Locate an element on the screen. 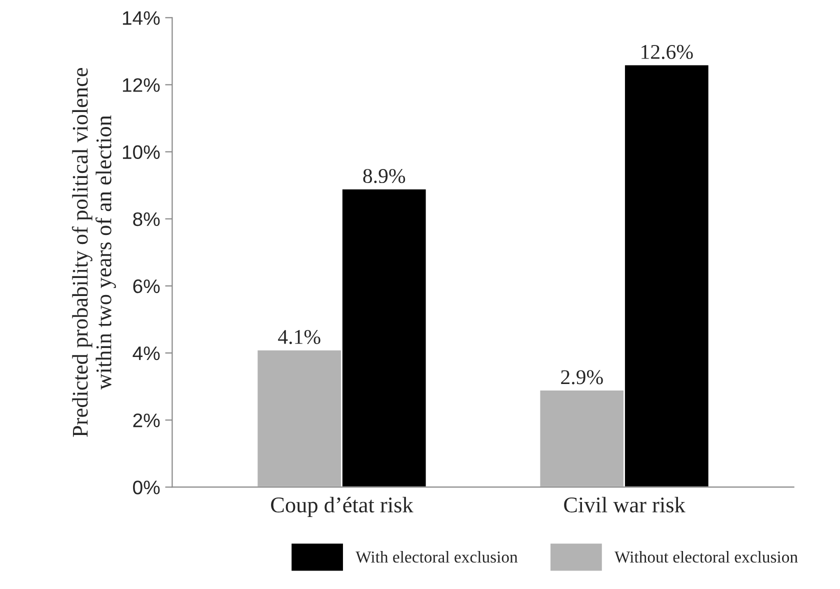  legend-label: Without electoral exclusion is located at coordinates (706, 556).